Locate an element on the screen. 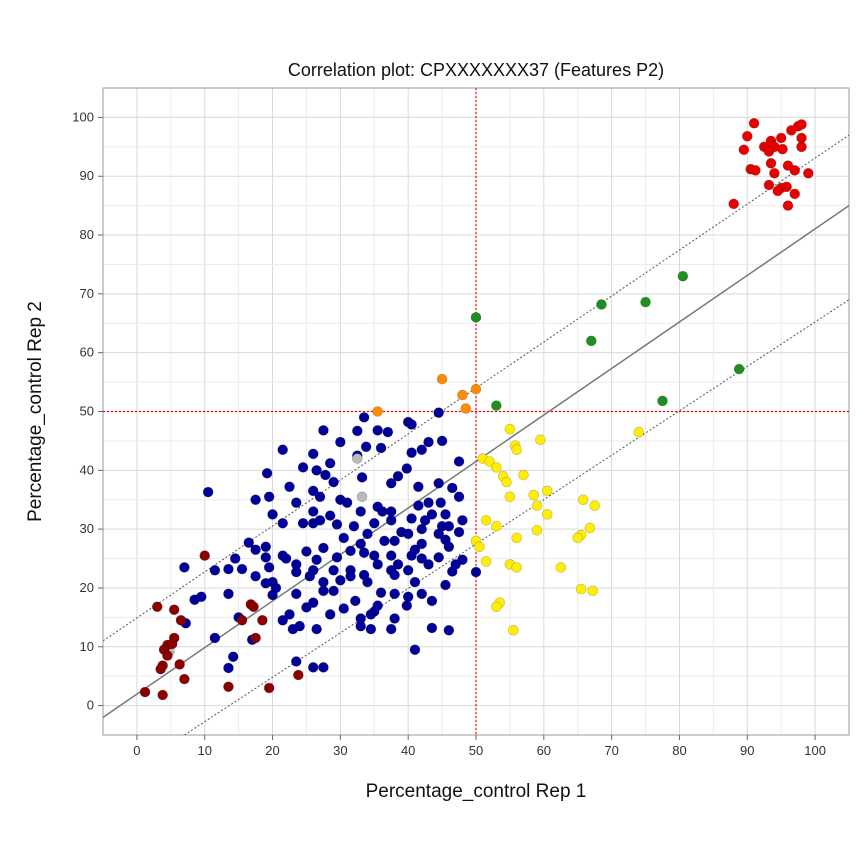  x-tick-label: 40 is located at coordinates (408, 750).